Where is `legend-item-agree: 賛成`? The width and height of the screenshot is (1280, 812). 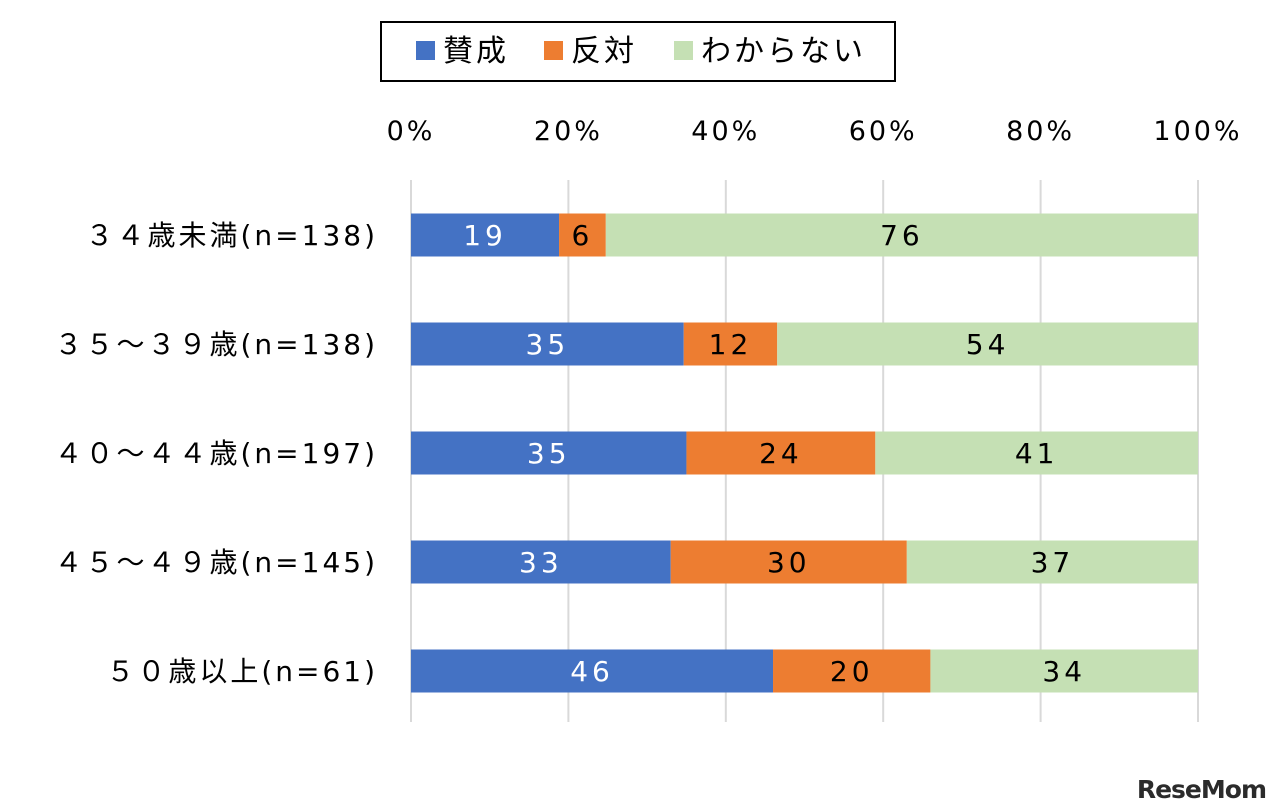 legend-item-agree: 賛成 is located at coordinates (462, 52).